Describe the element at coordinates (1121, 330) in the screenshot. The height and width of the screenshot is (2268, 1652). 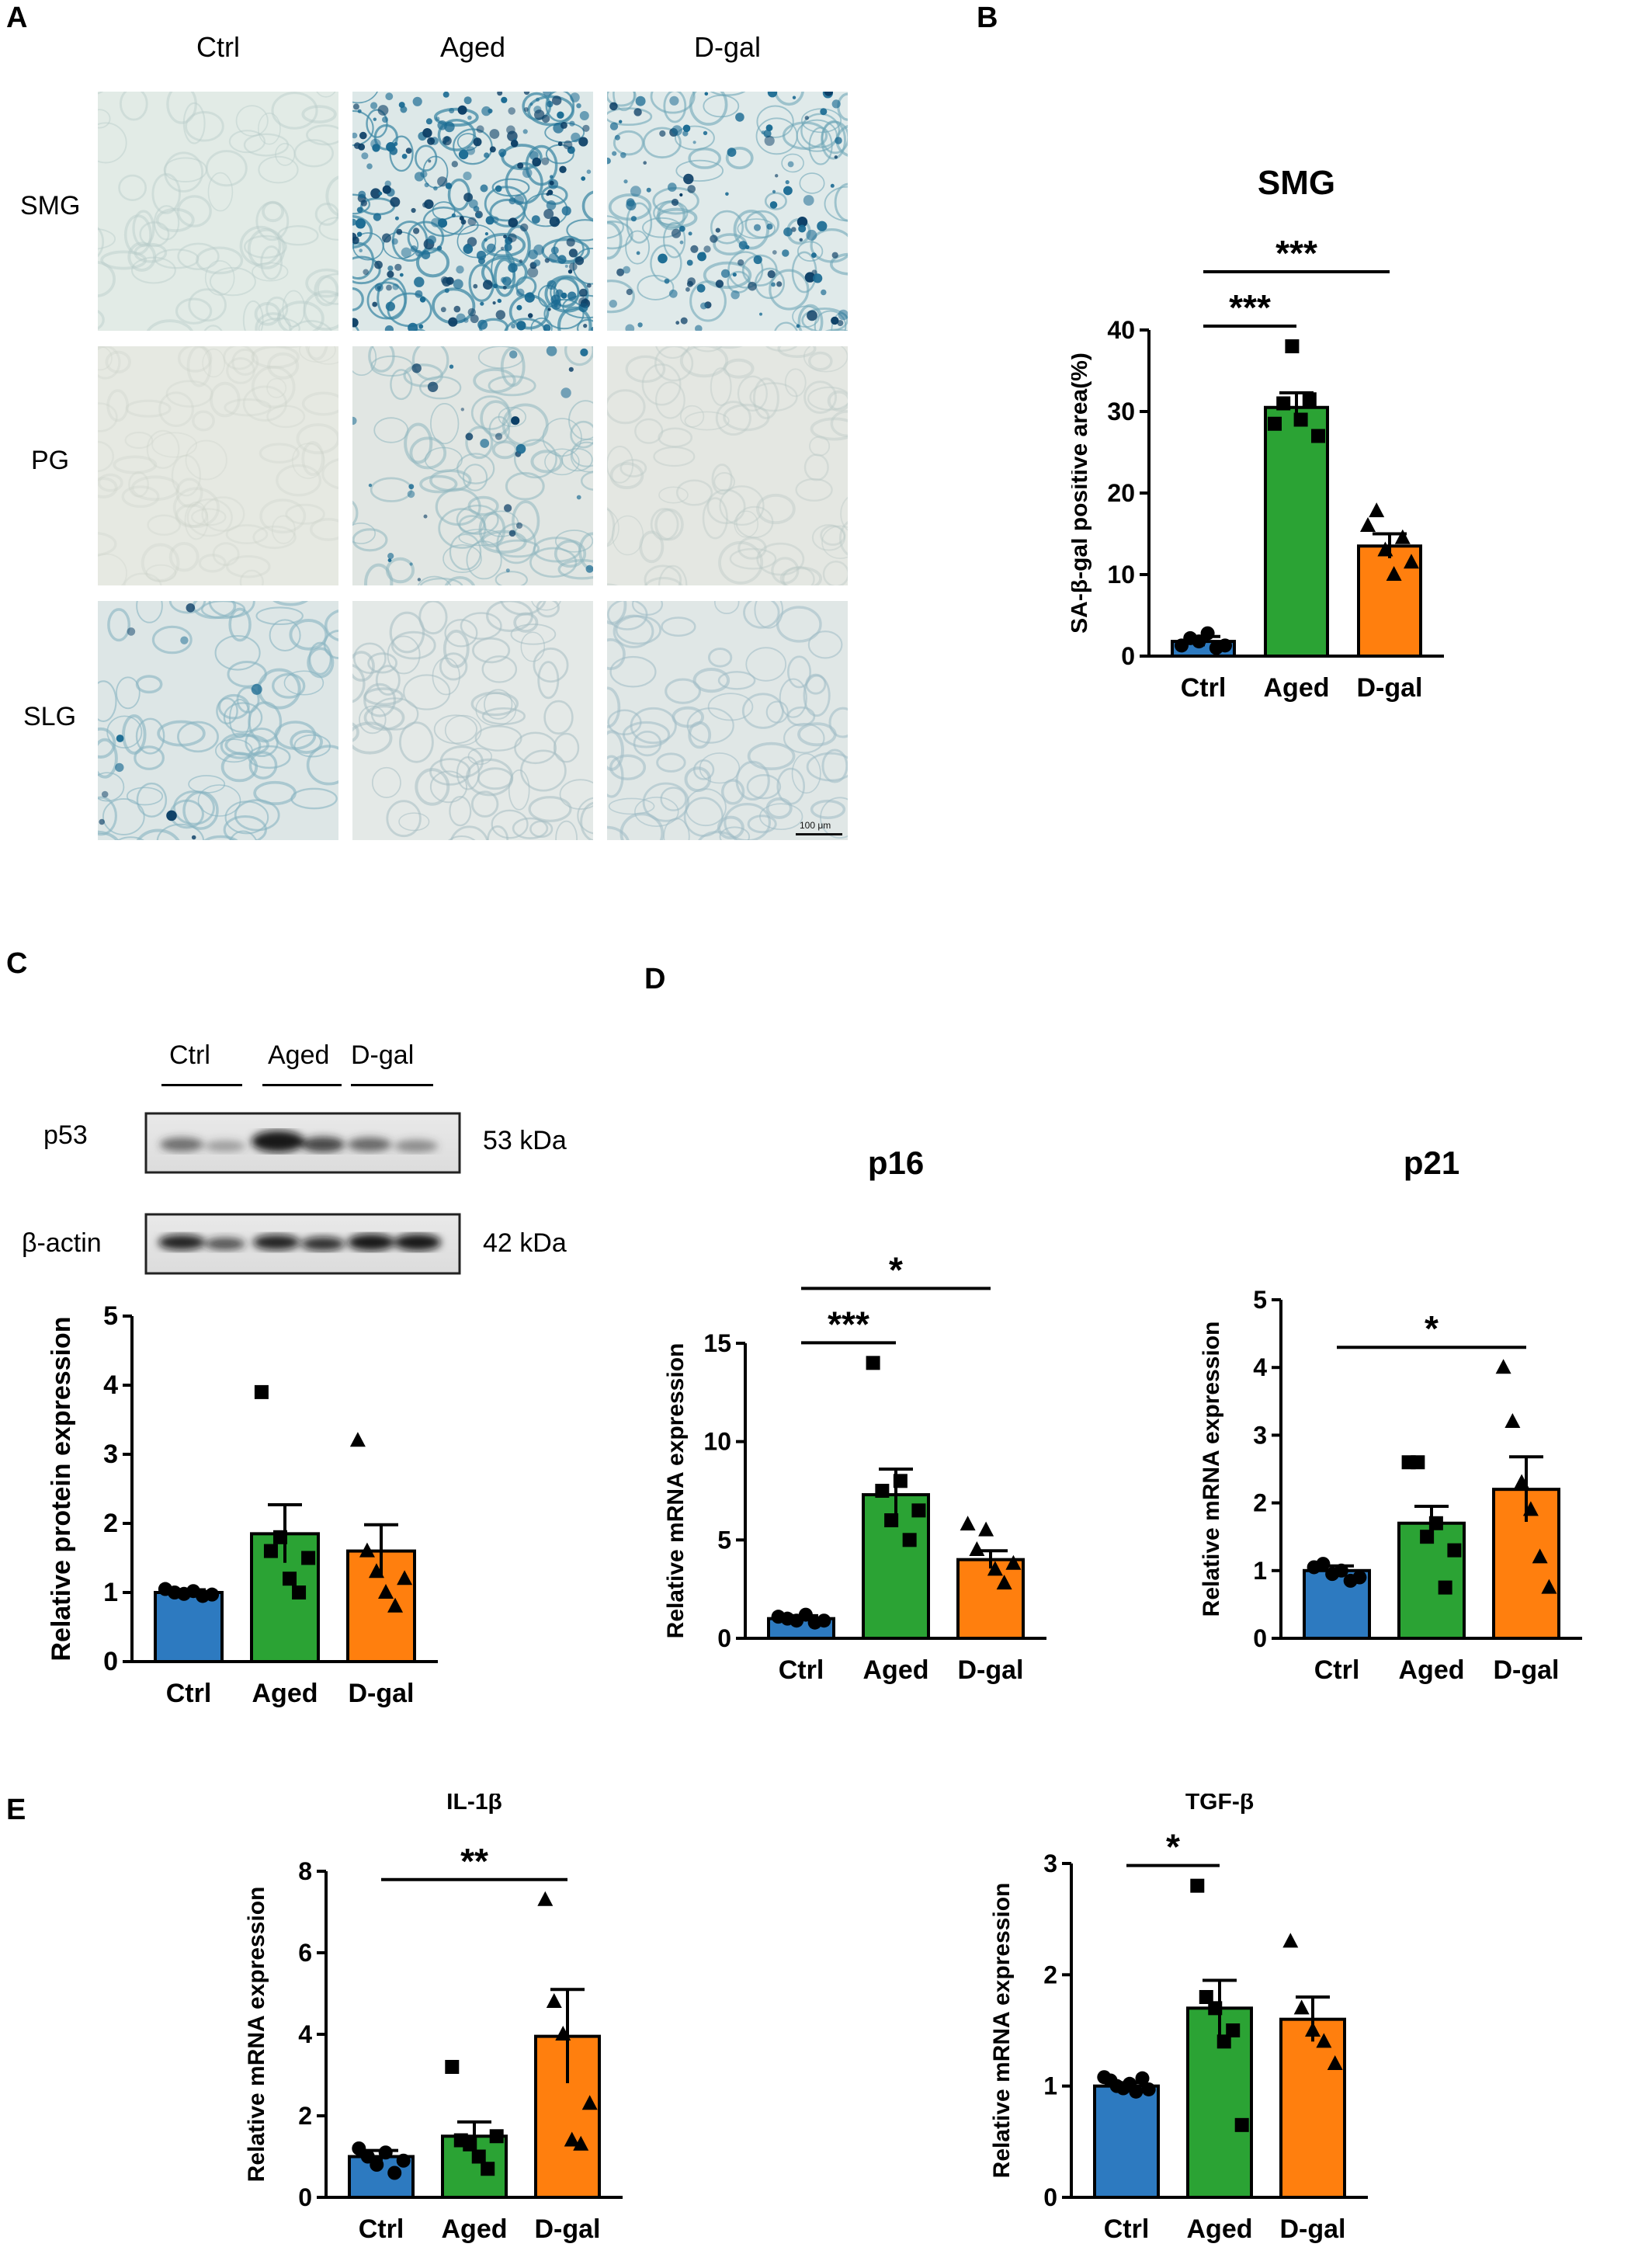
I see `y-tick-label: 40` at that location.